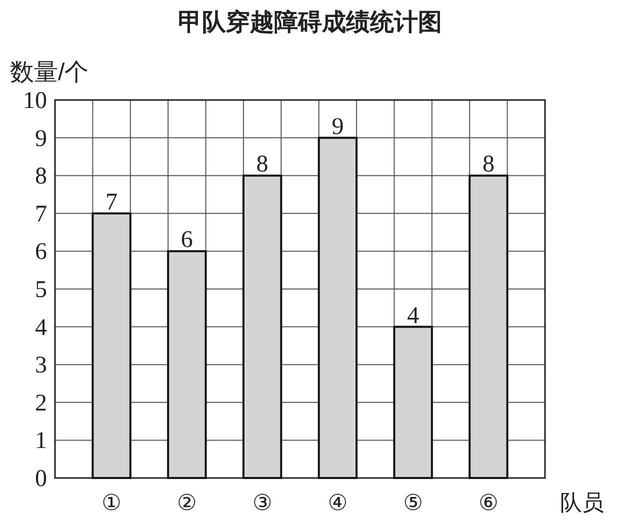 This screenshot has width=620, height=531. I want to click on x-tick-label: ②, so click(187, 503).